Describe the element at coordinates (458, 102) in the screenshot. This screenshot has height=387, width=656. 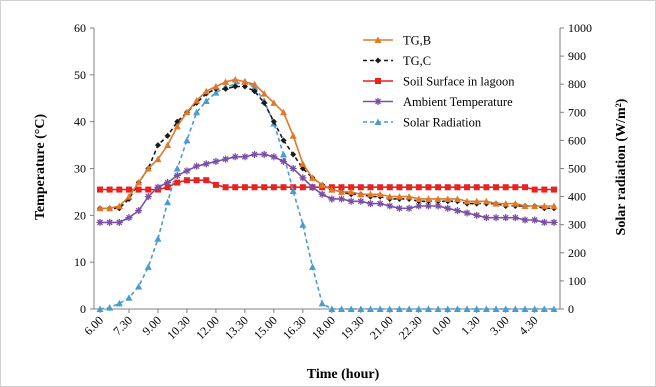
I see `legend-label: Ambient Temperature` at that location.